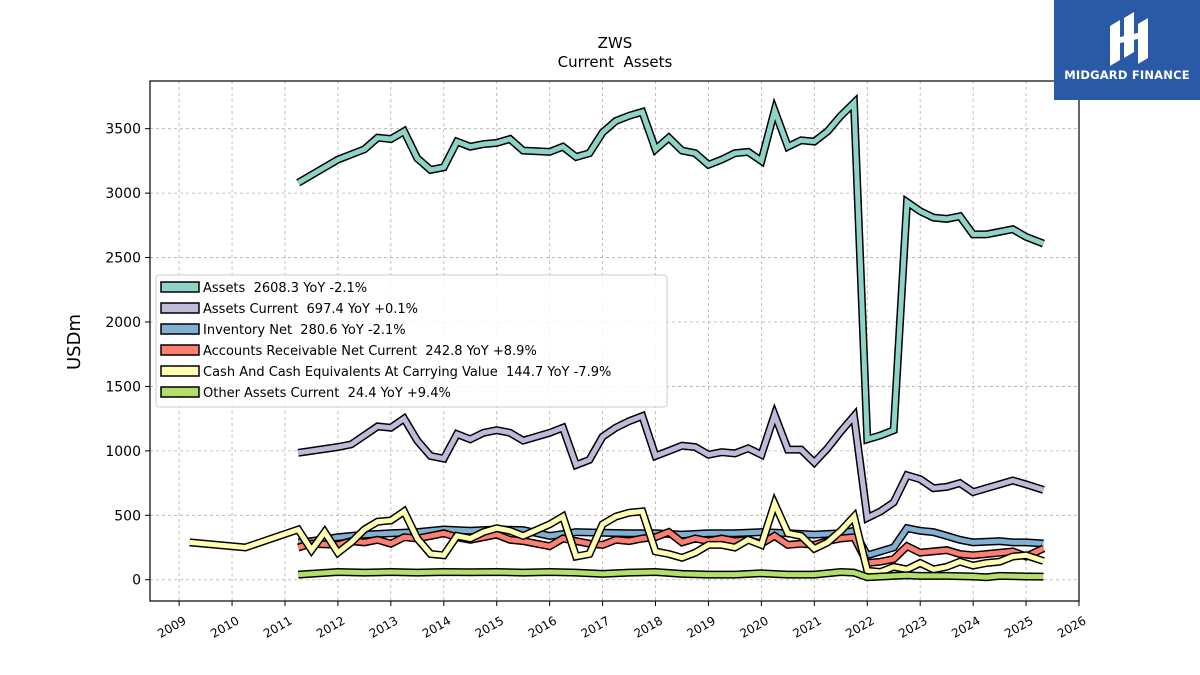 This screenshot has width=1200, height=675. What do you see at coordinates (1129, 39) in the screenshot?
I see `logo-mark-icon` at bounding box center [1129, 39].